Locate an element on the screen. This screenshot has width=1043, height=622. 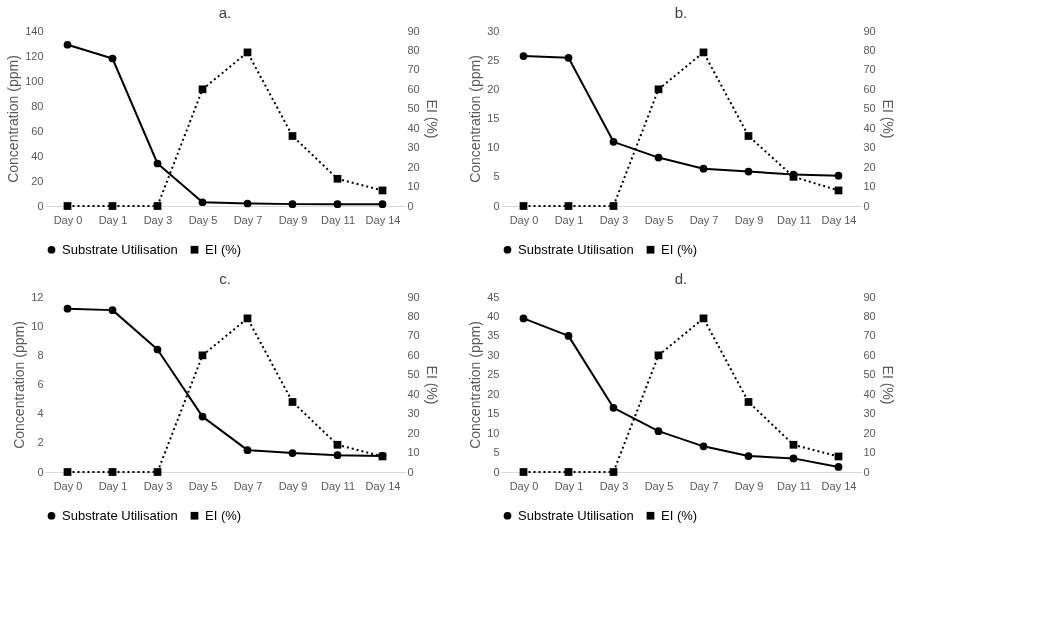
x-tick-label: Day 5 is located at coordinates (203, 219).